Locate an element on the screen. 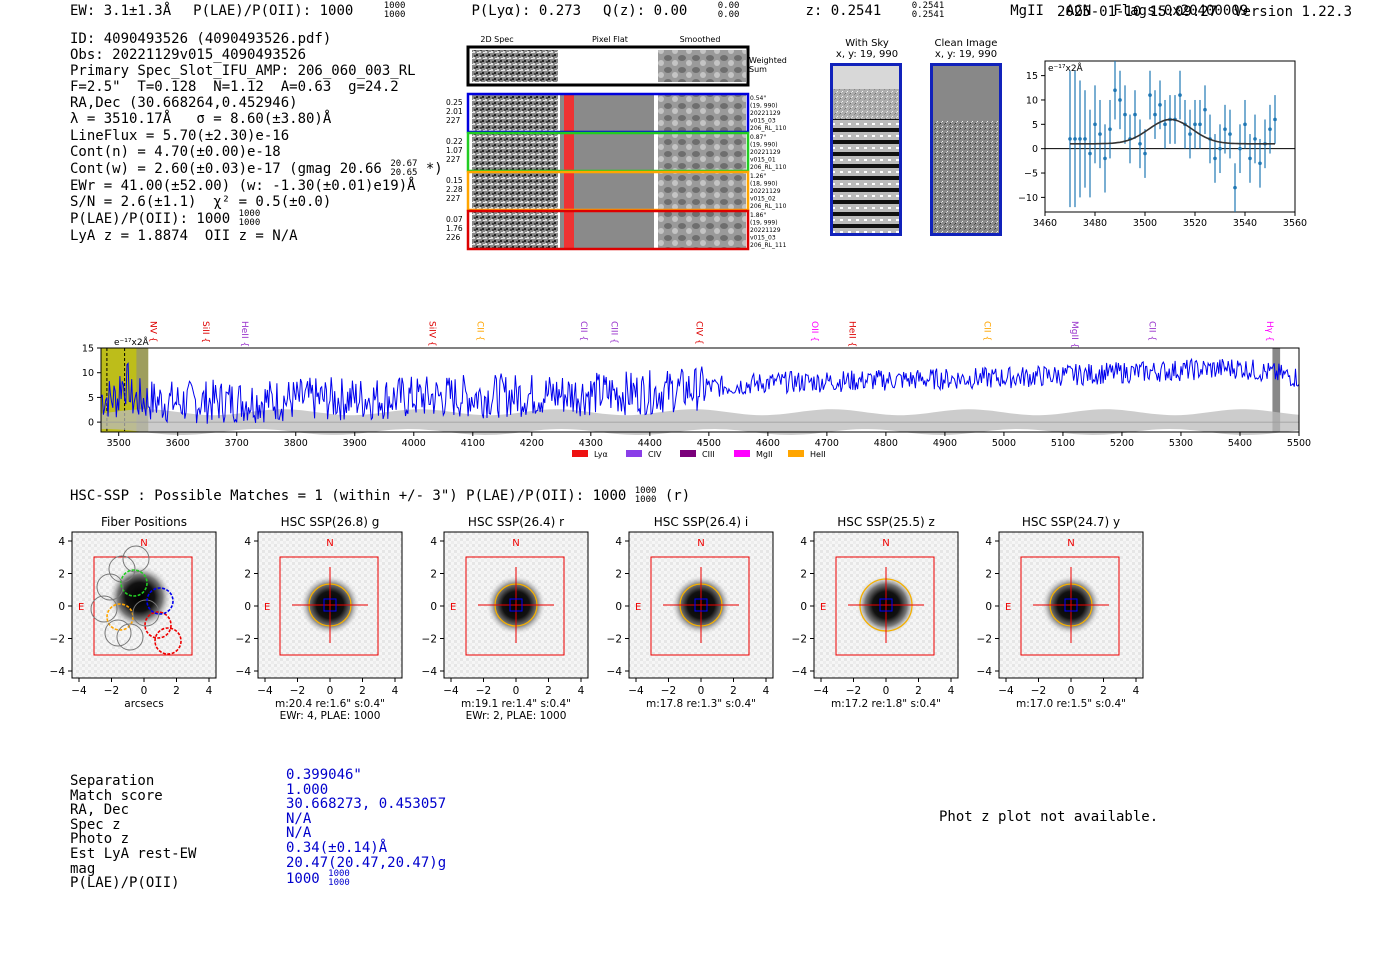 This screenshot has width=1400, height=953. cutout-left-label: 1.76 is located at coordinates (454, 228).